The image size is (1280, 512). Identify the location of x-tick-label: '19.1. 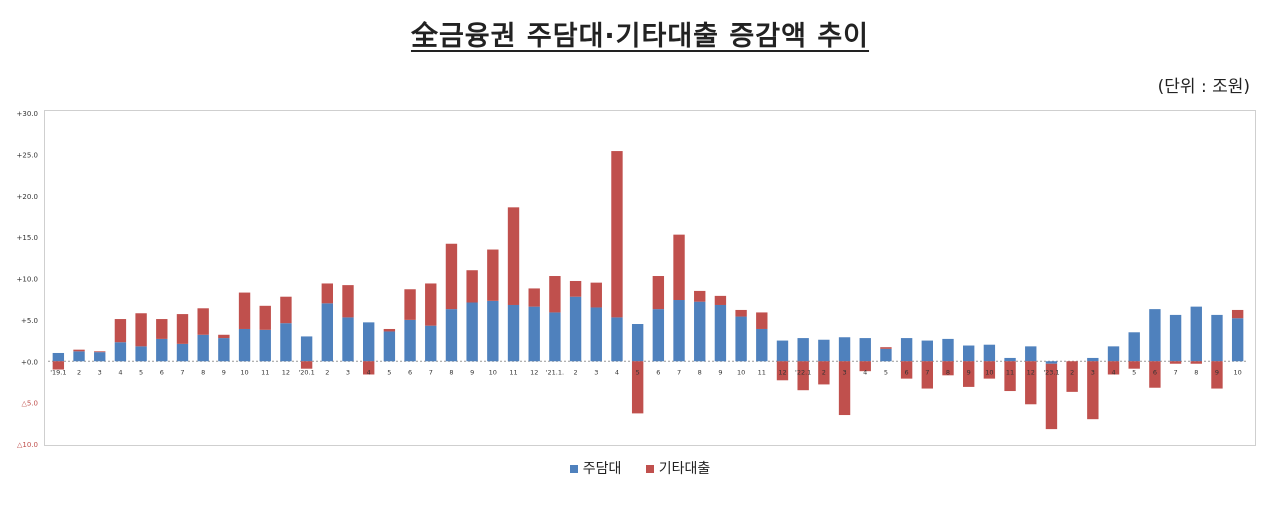
(58, 372).